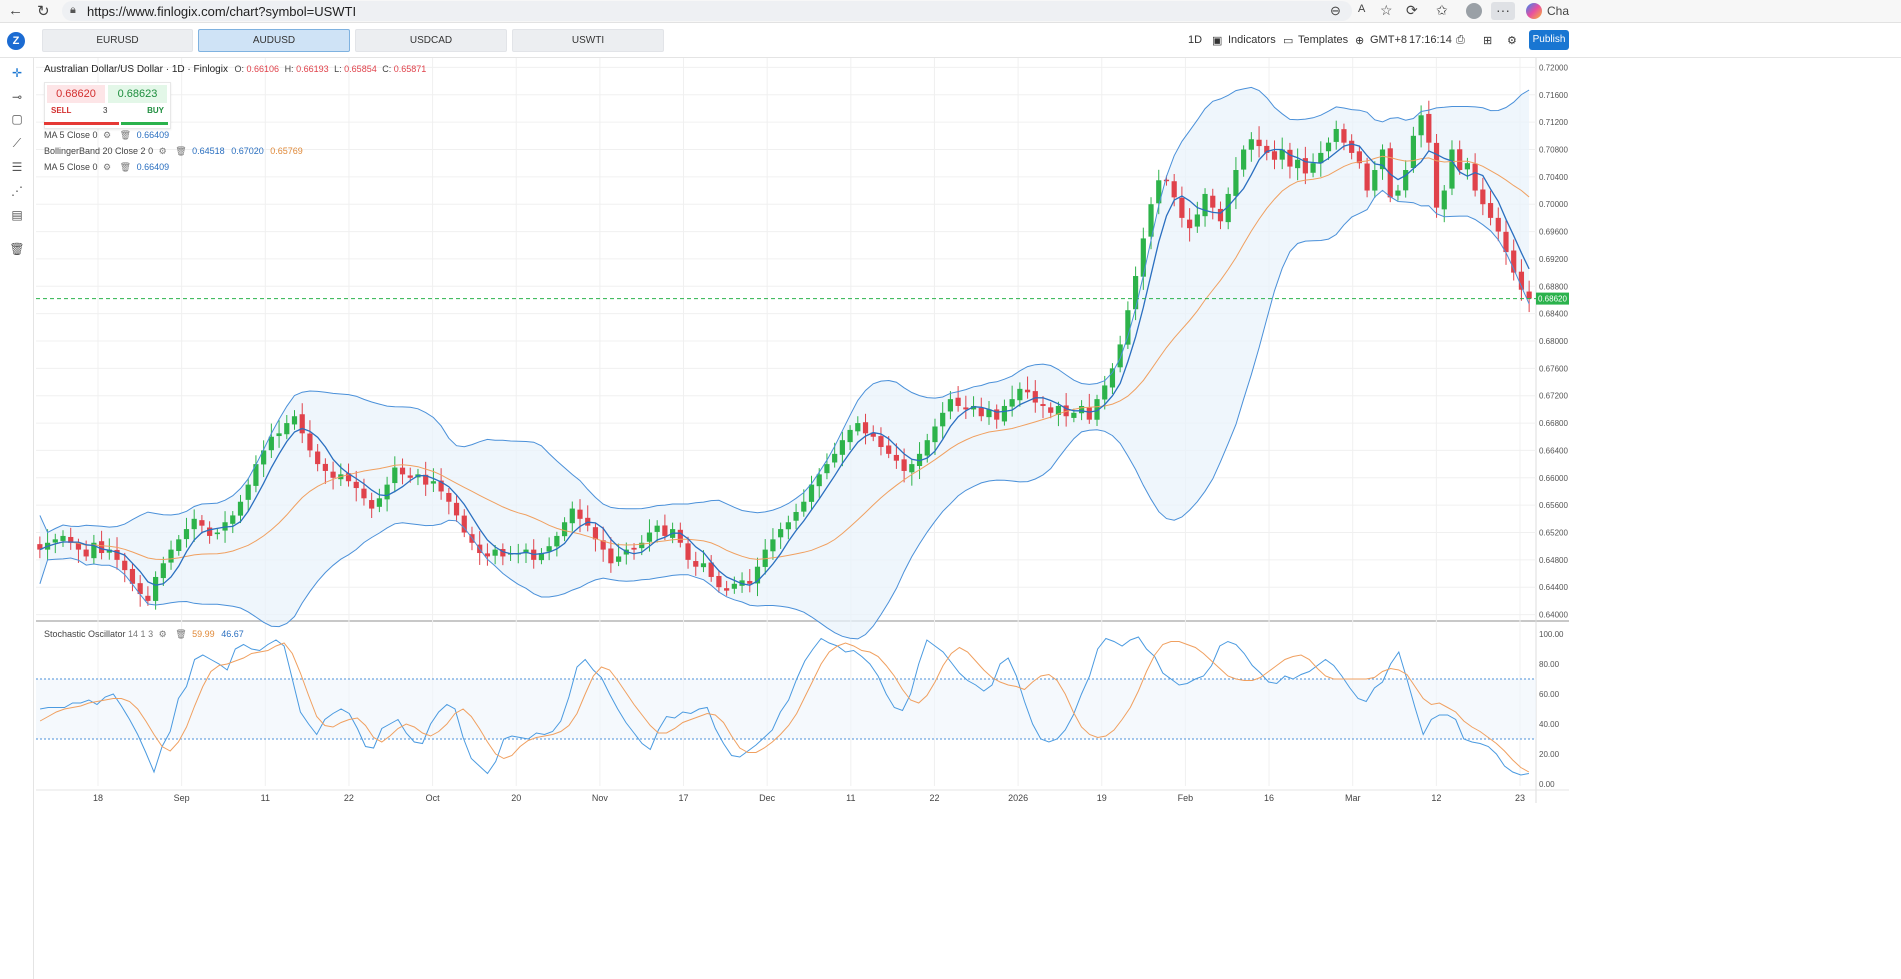 This screenshot has height=979, width=1901. What do you see at coordinates (1474, 11) in the screenshot?
I see `profile-avatar-icon` at bounding box center [1474, 11].